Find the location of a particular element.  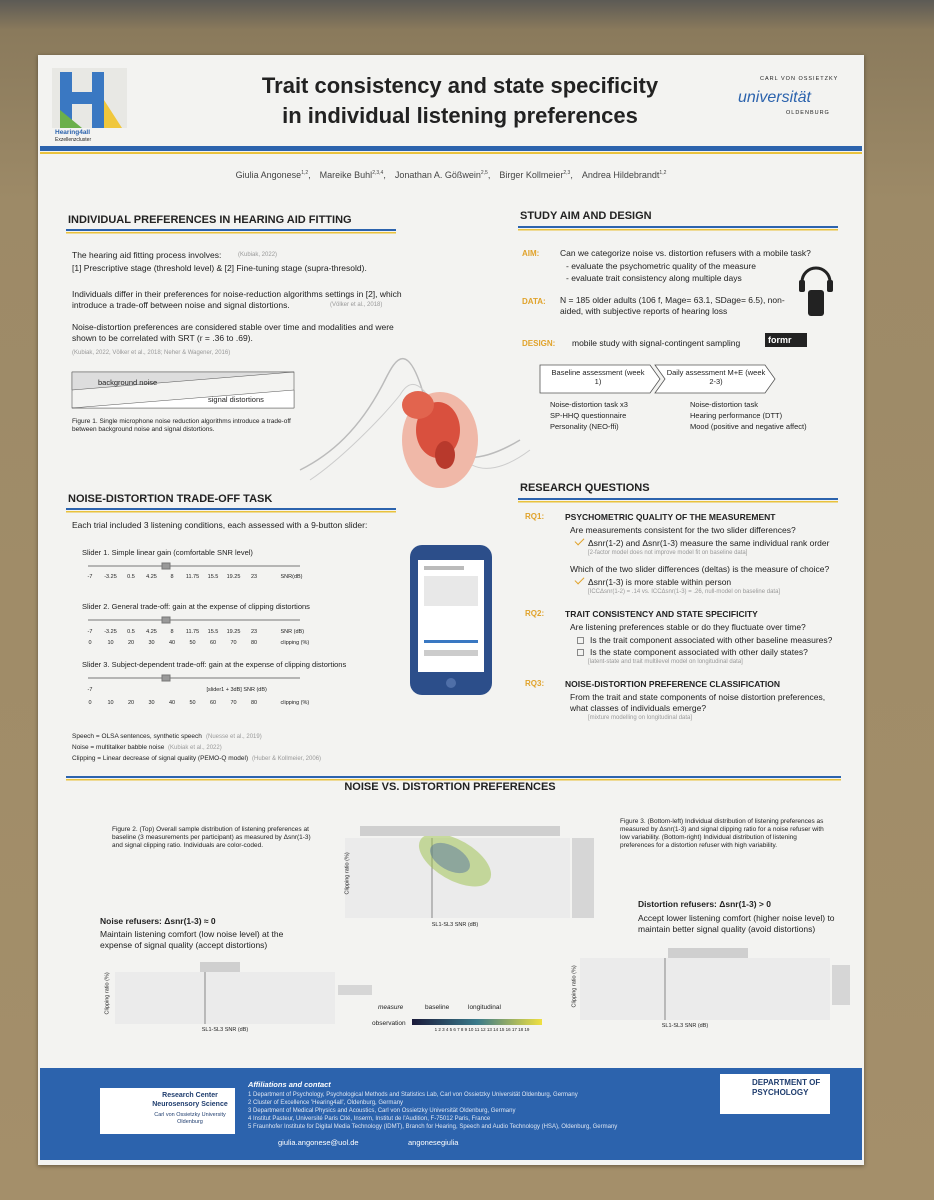

legend-title: measure is located at coordinates (391, 1007).